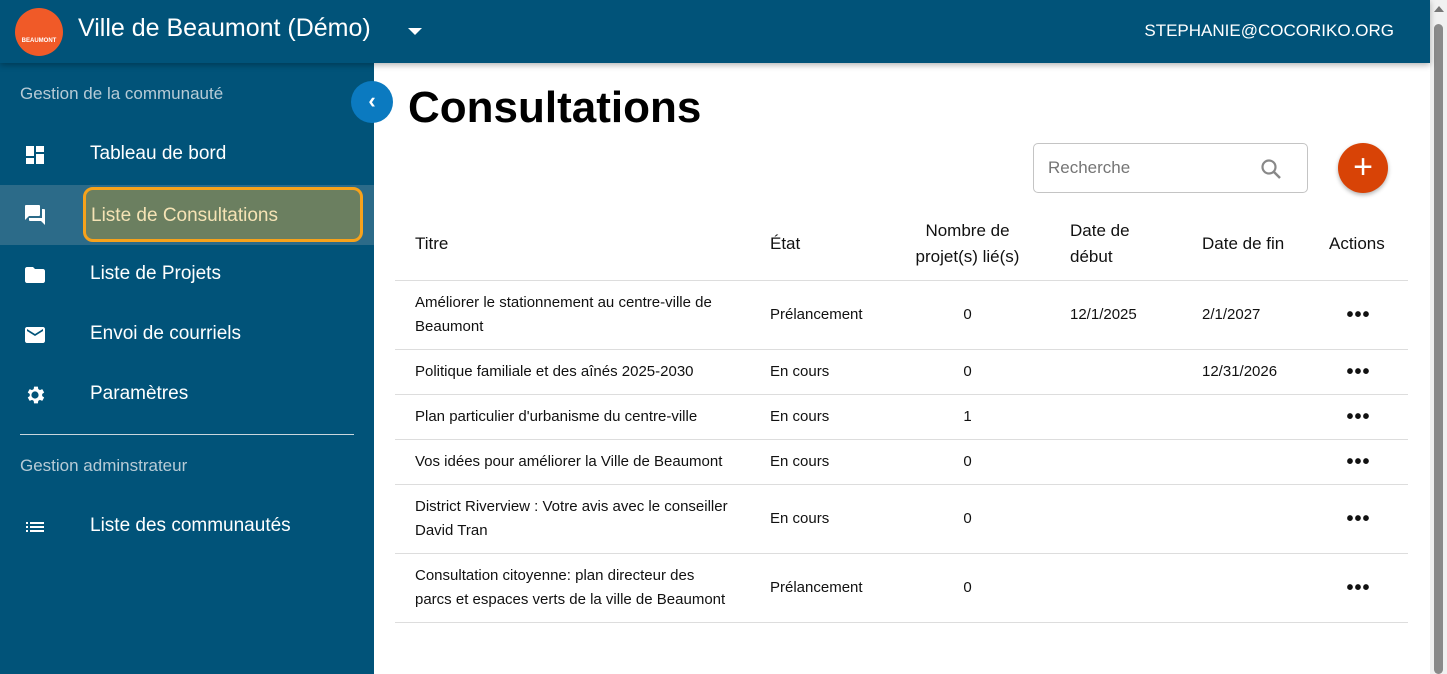 The height and width of the screenshot is (674, 1447). I want to click on dashboard-icon, so click(35, 155).